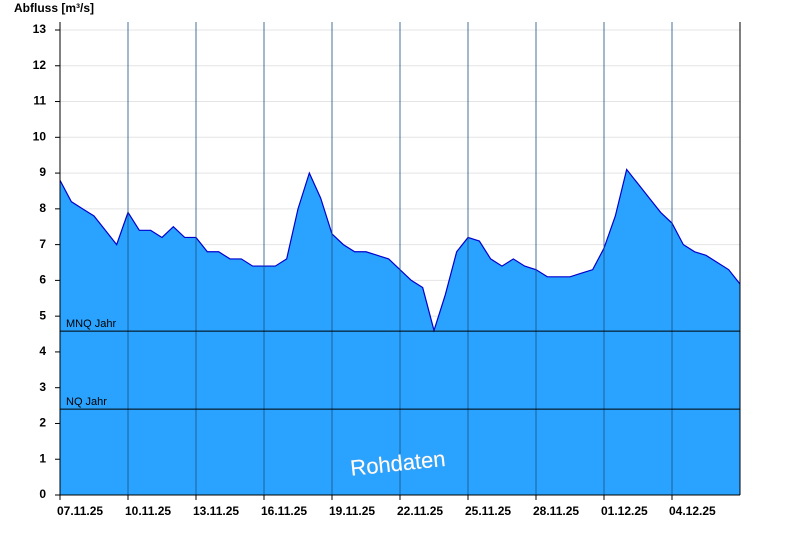  Describe the element at coordinates (624, 511) in the screenshot. I see `x-tick-label: 01.12.25` at that location.